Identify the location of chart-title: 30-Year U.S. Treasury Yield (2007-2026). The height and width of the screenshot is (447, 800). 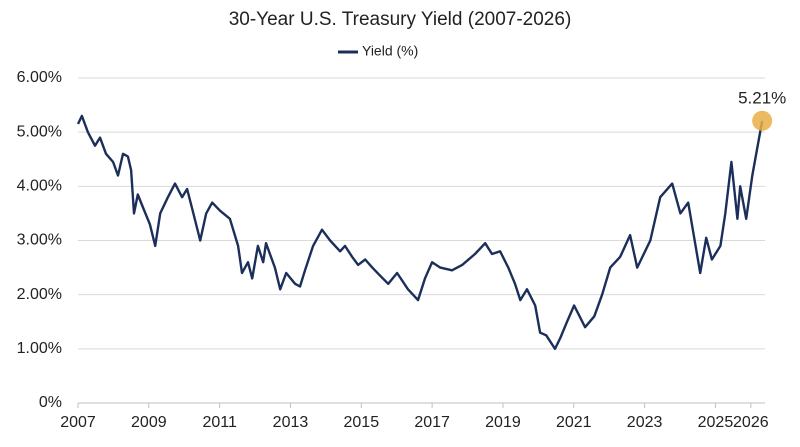
(400, 19).